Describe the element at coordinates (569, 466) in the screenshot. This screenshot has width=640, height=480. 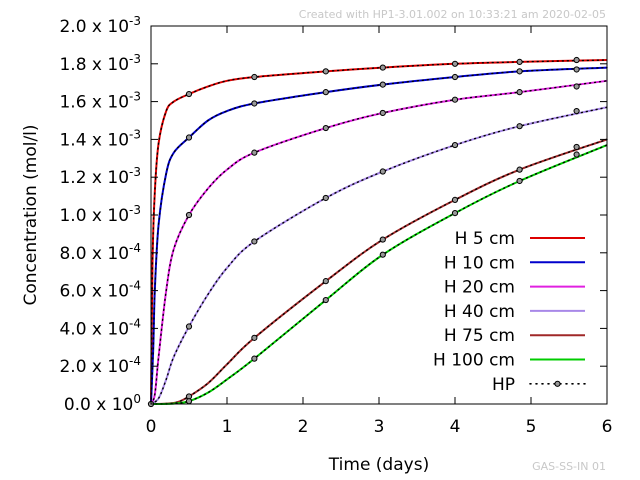
I see `footer-note: GAS-SS-IN 01` at that location.